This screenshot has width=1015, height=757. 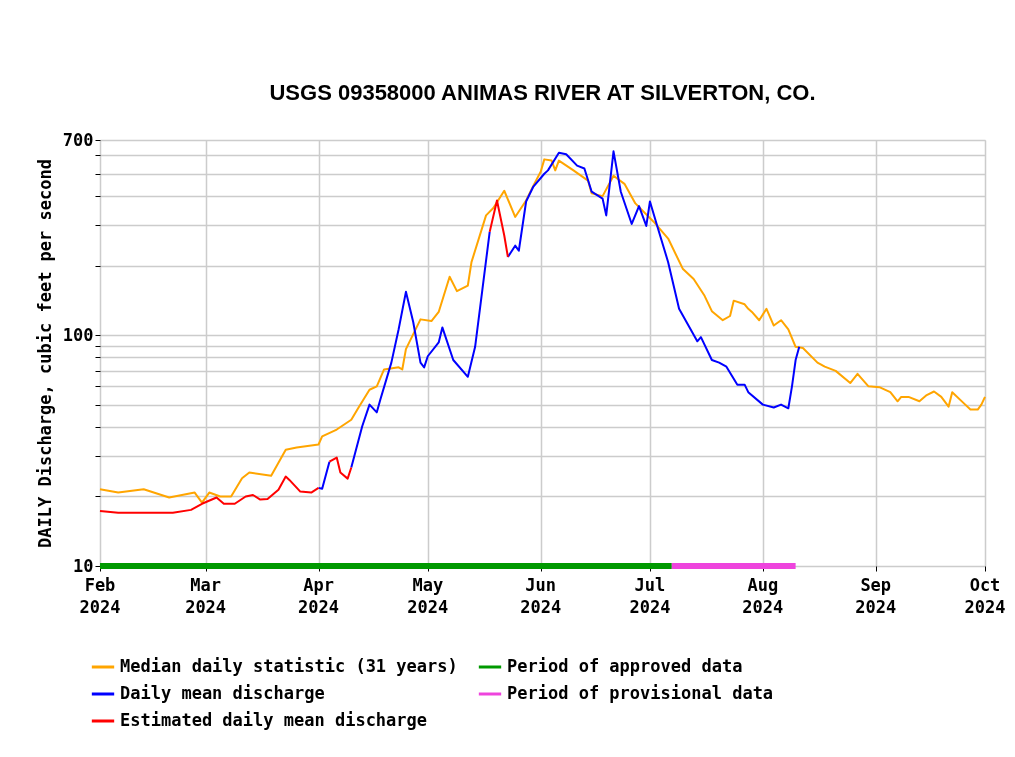 What do you see at coordinates (78, 139) in the screenshot?
I see `y-tick-label: 700` at bounding box center [78, 139].